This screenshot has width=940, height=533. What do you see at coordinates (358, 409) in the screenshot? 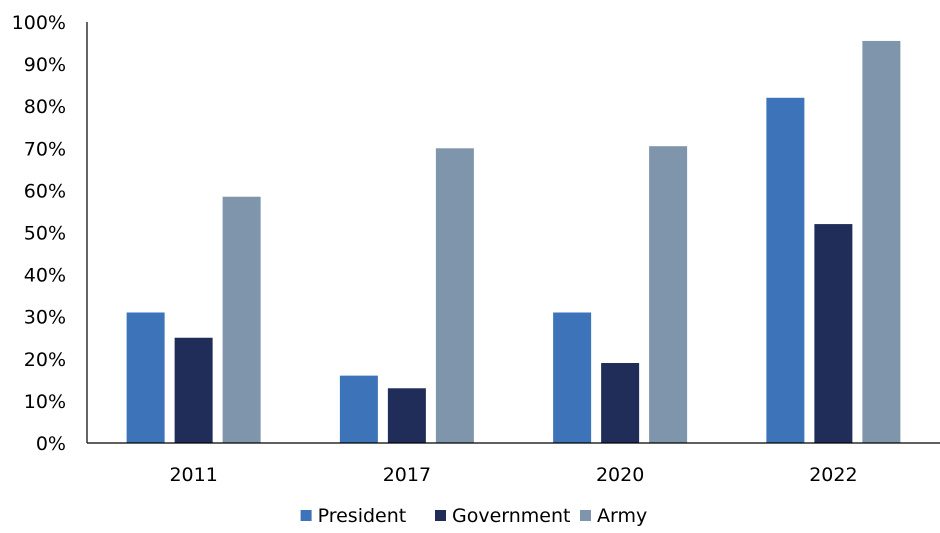
I see `bar-president-2017` at bounding box center [358, 409].